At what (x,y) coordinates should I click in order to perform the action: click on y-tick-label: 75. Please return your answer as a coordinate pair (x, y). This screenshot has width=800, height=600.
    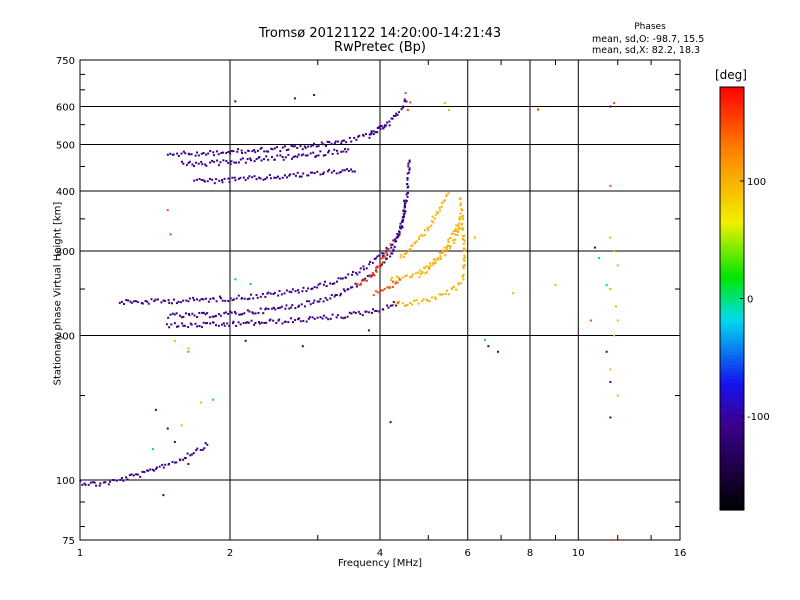
    Looking at the image, I should click on (68, 541).